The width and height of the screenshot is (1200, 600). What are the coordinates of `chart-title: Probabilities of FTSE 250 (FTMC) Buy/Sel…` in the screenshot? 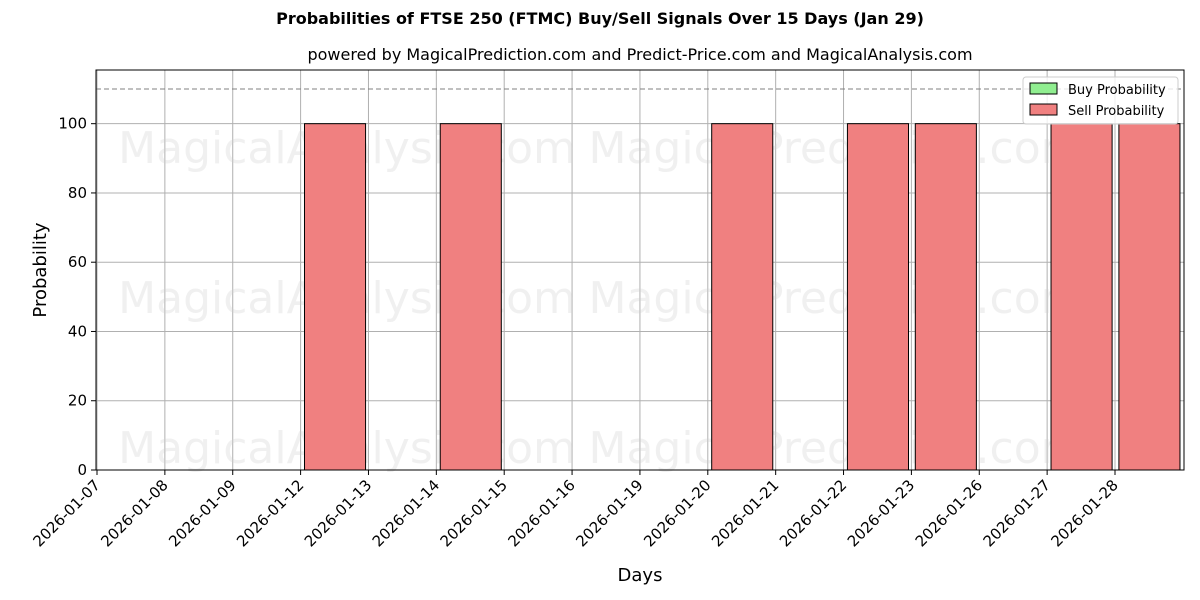 It's located at (600, 18).